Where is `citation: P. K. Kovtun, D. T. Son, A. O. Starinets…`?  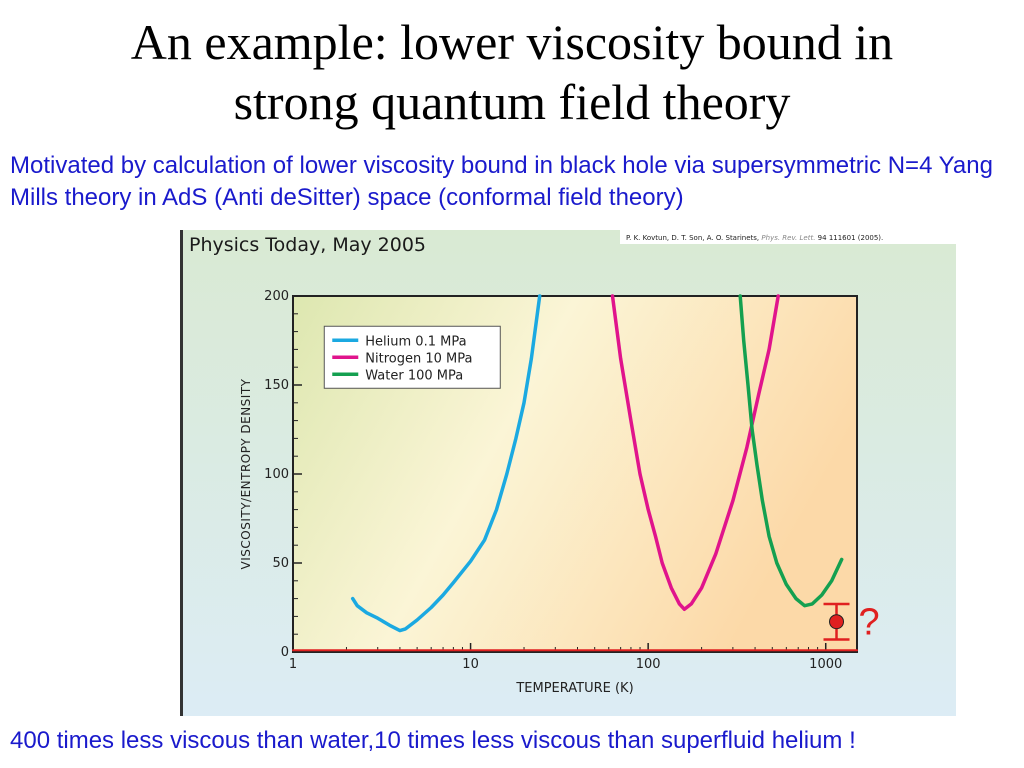
citation: P. K. Kovtun, D. T. Son, A. O. Starinets… is located at coordinates (754, 238).